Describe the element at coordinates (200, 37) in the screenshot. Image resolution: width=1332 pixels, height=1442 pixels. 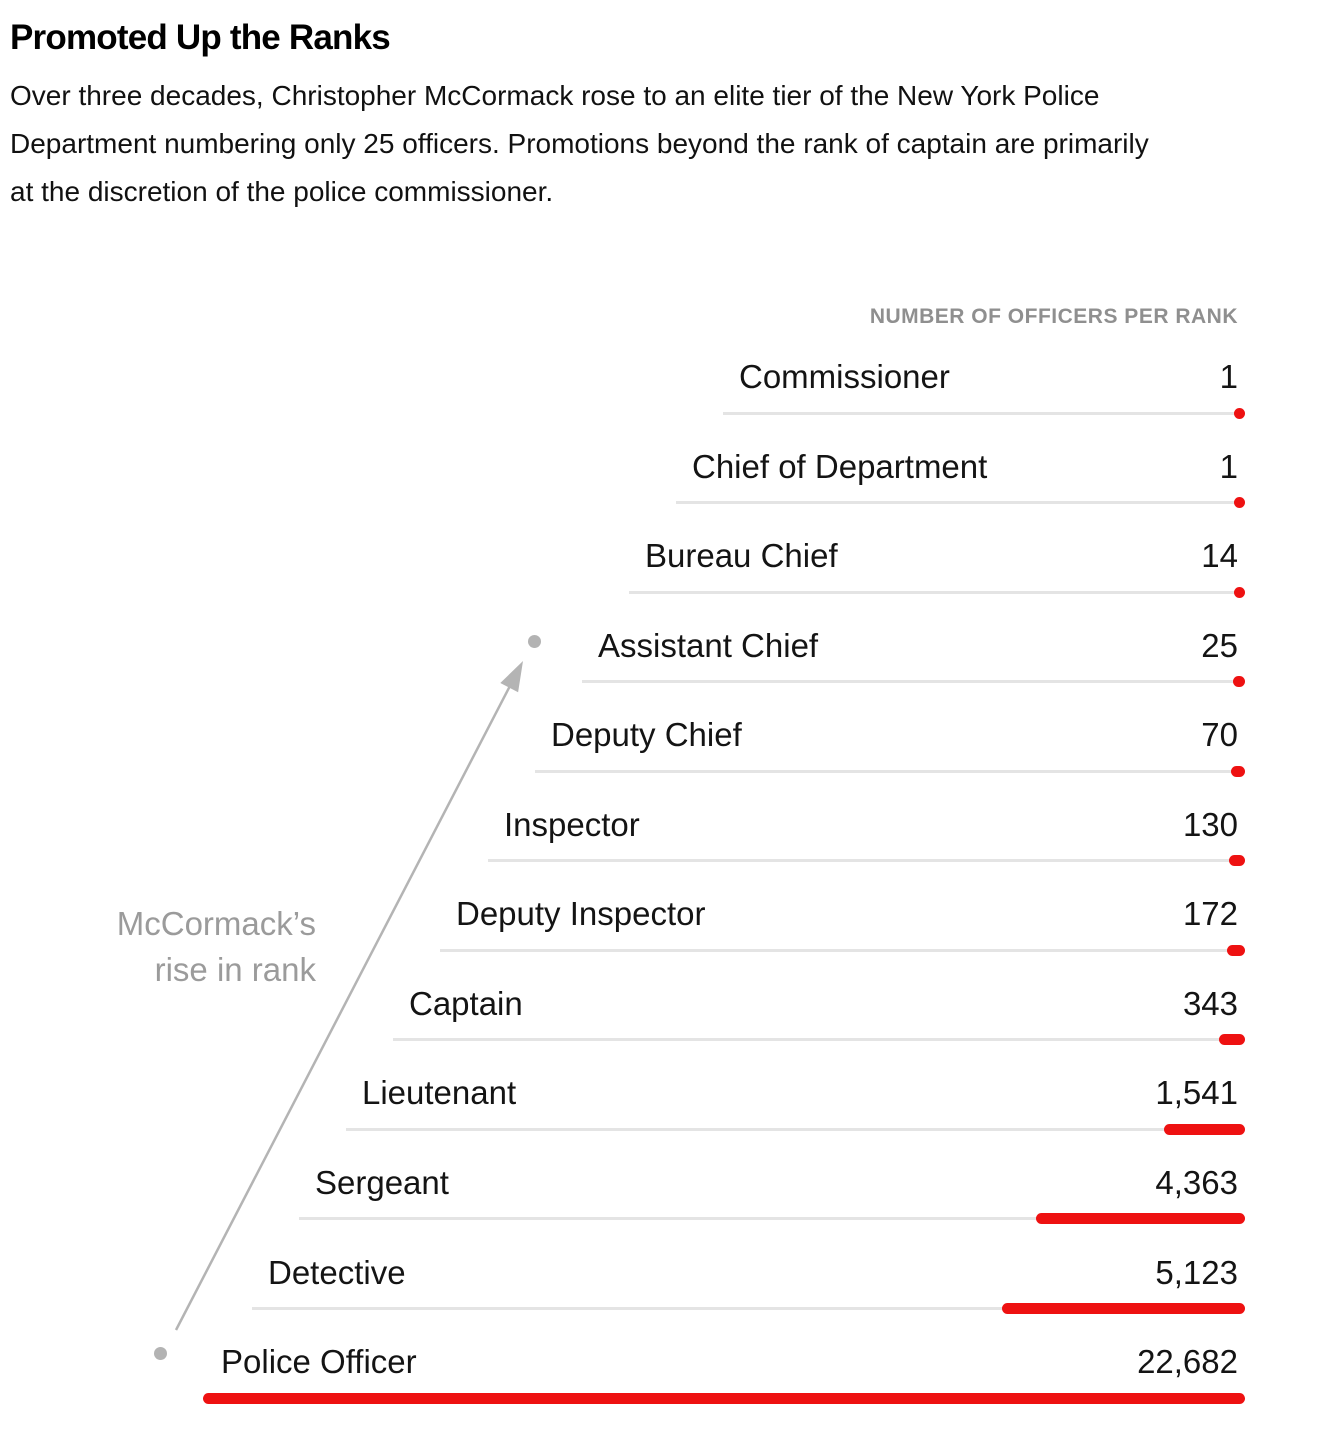
I see `chart-title: Promoted Up the Ranks` at that location.